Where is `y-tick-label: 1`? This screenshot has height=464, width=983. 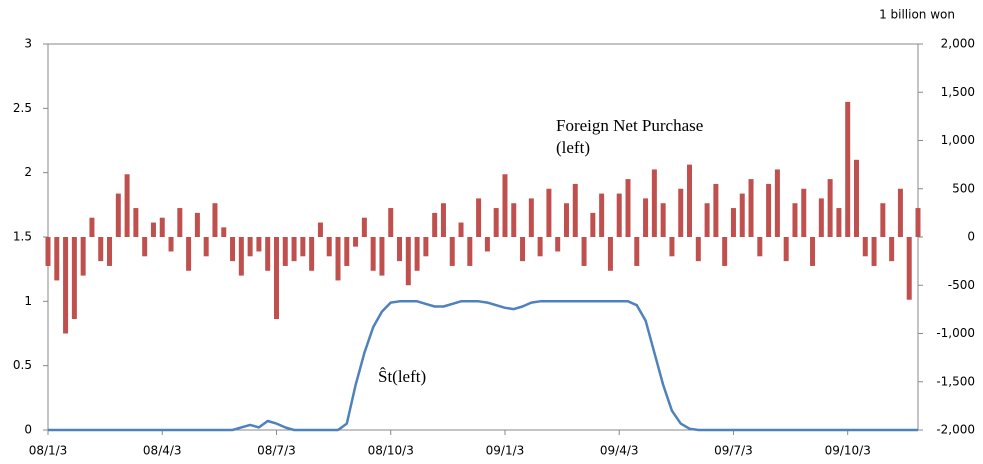
y-tick-label: 1 is located at coordinates (28, 301).